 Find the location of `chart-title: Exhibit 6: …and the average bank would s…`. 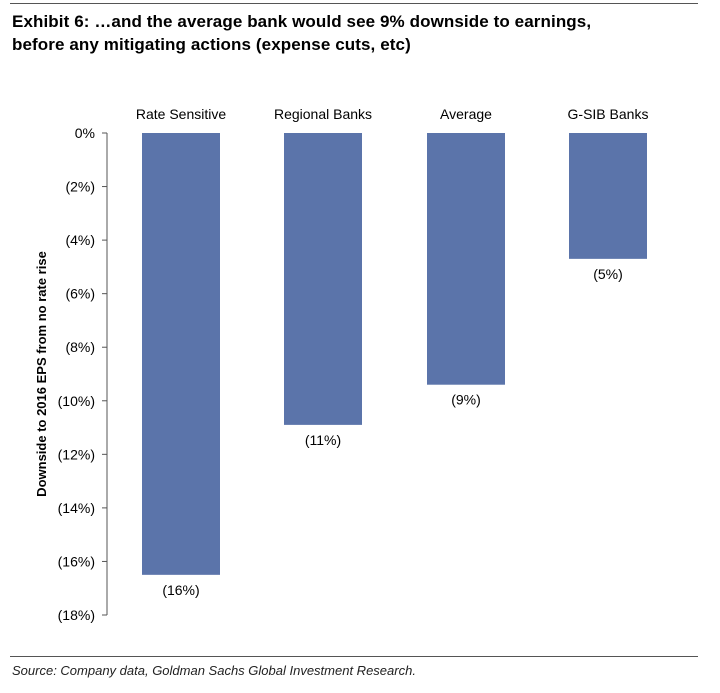

chart-title: Exhibit 6: …and the average bank would s… is located at coordinates (357, 33).